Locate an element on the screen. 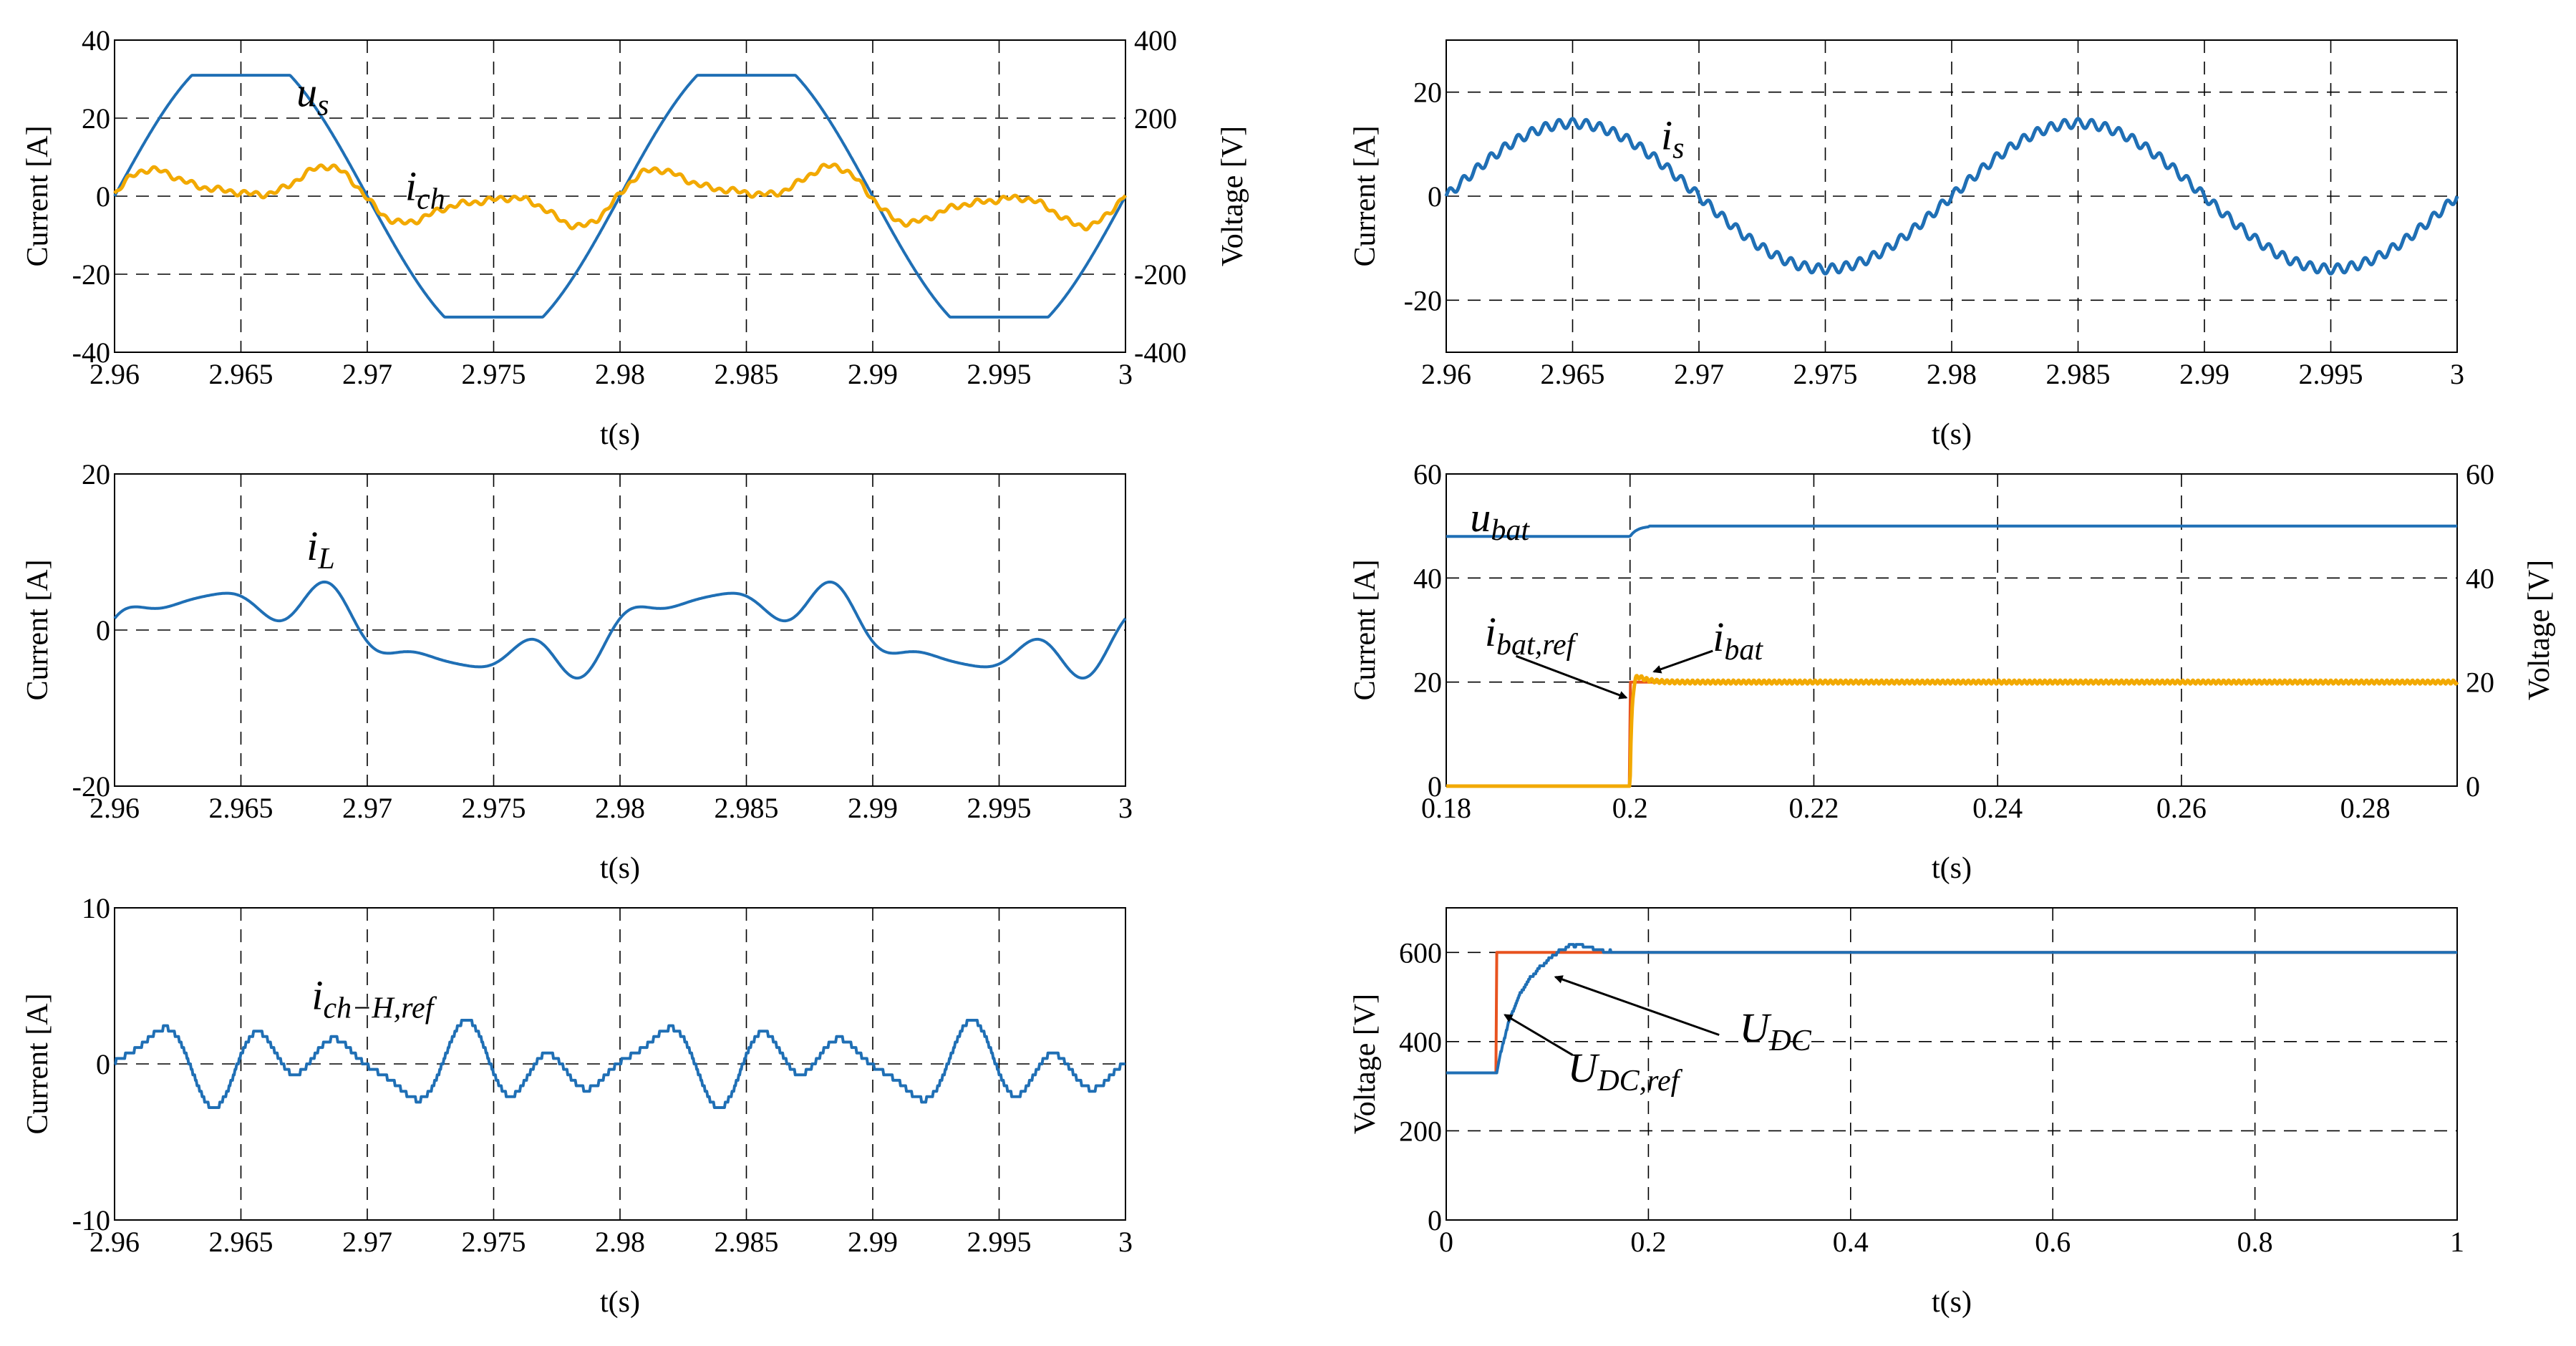 The height and width of the screenshot is (1346, 2576). series-line-i-bat-ref is located at coordinates (1952, 734).